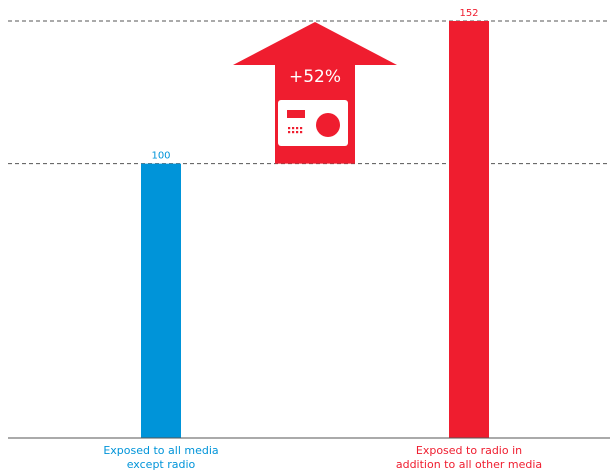 Image resolution: width=610 pixels, height=475 pixels. Describe the element at coordinates (468, 13) in the screenshot. I see `value-label-1: 152` at that location.